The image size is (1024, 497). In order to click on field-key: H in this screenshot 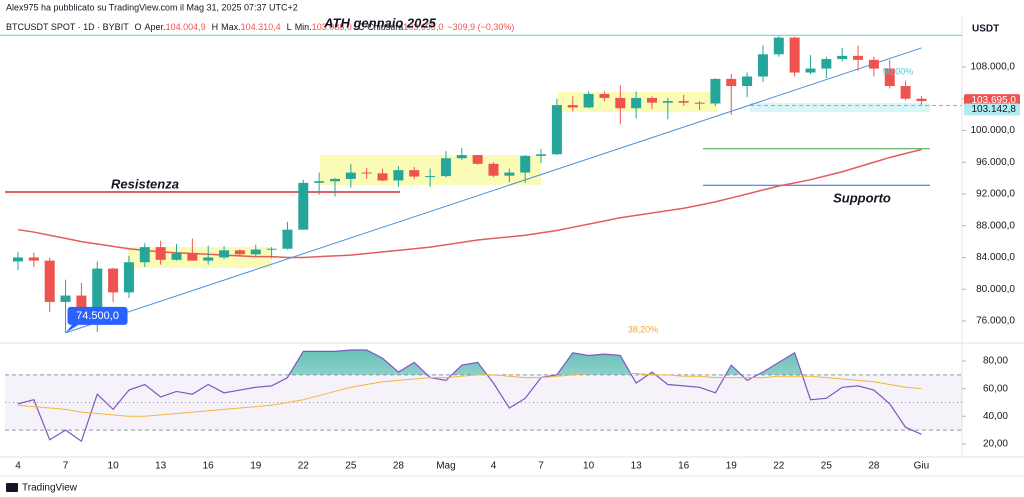, I will do `click(215, 27)`.